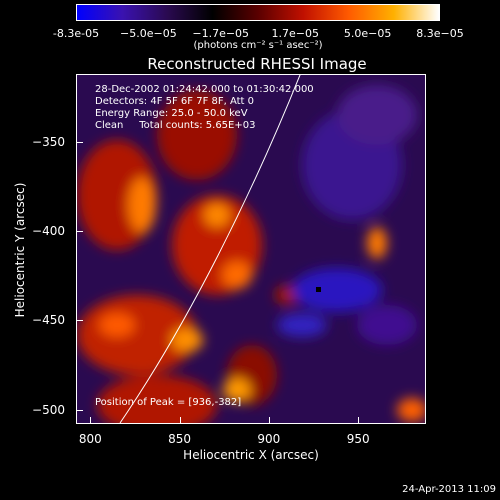  I want to click on y-tick-label: −500, so click(48, 409).